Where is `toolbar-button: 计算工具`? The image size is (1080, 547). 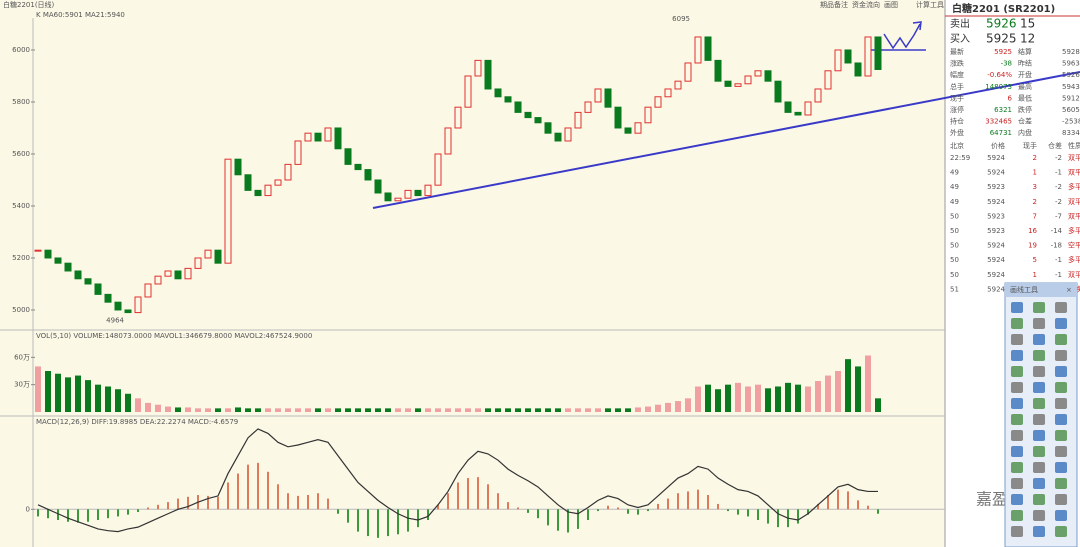 toolbar-button: 计算工具 is located at coordinates (930, 4).